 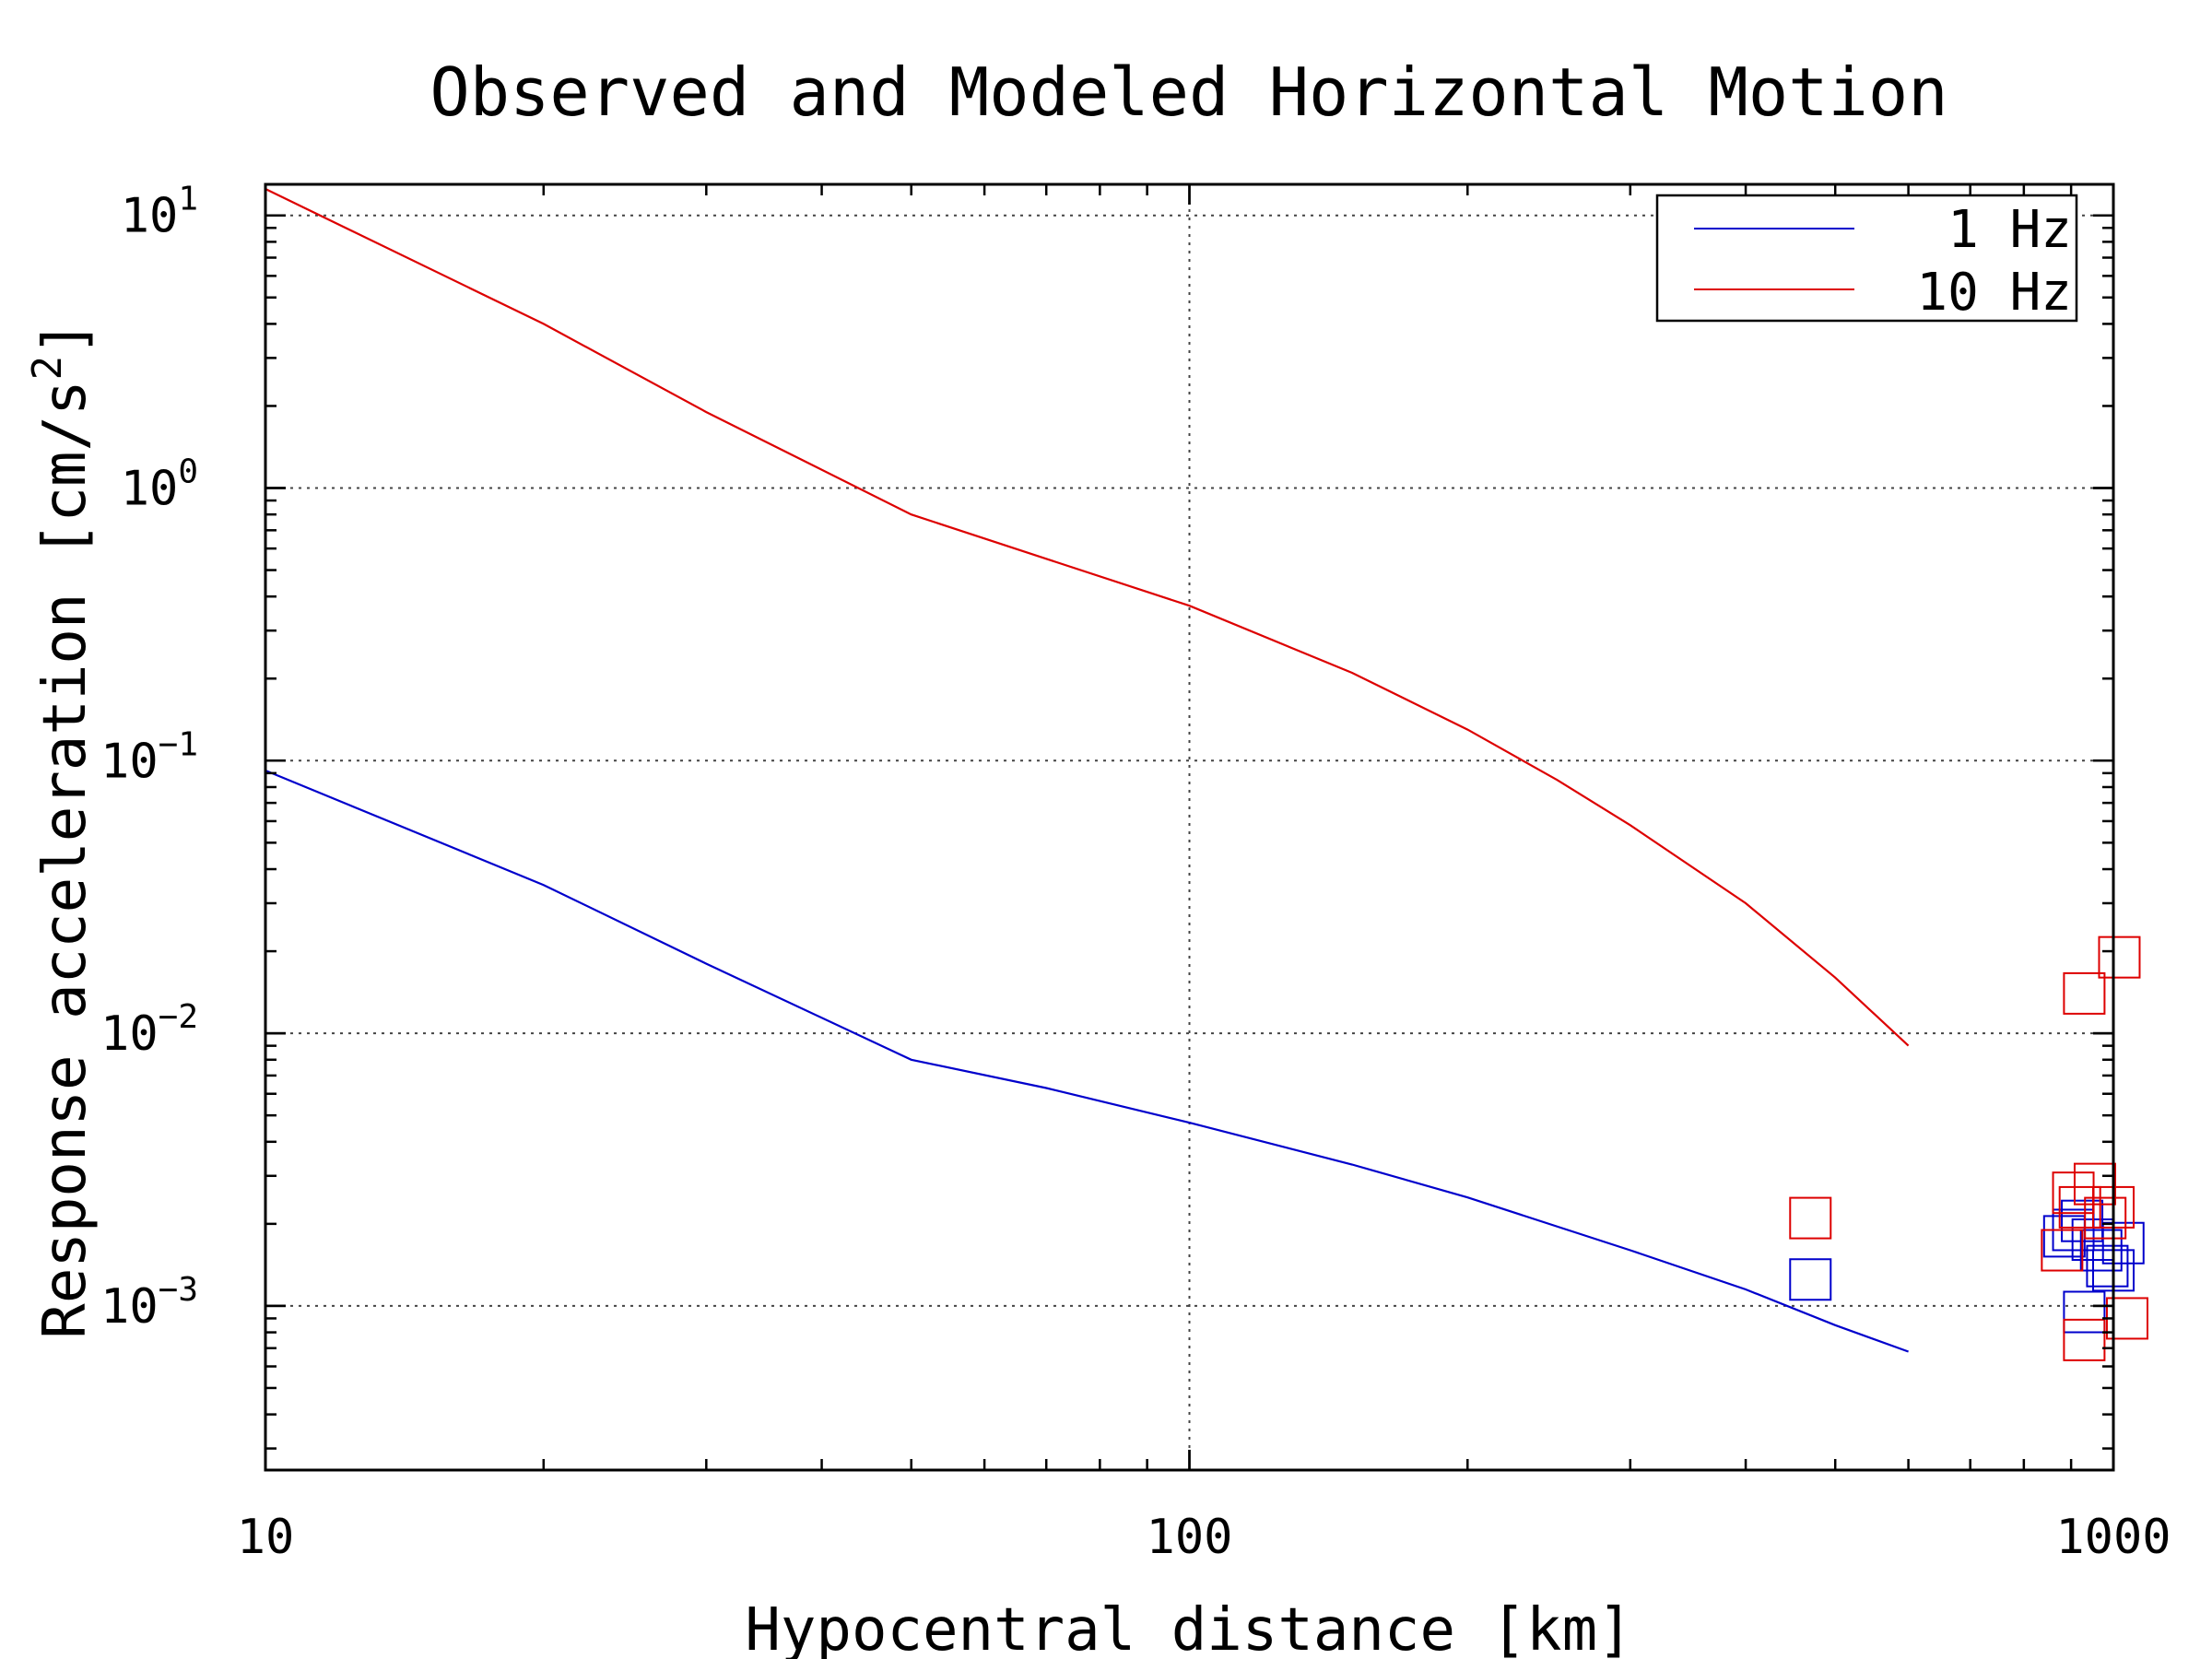 I want to click on y-tick-label: 10¹, so click(x=159, y=212).